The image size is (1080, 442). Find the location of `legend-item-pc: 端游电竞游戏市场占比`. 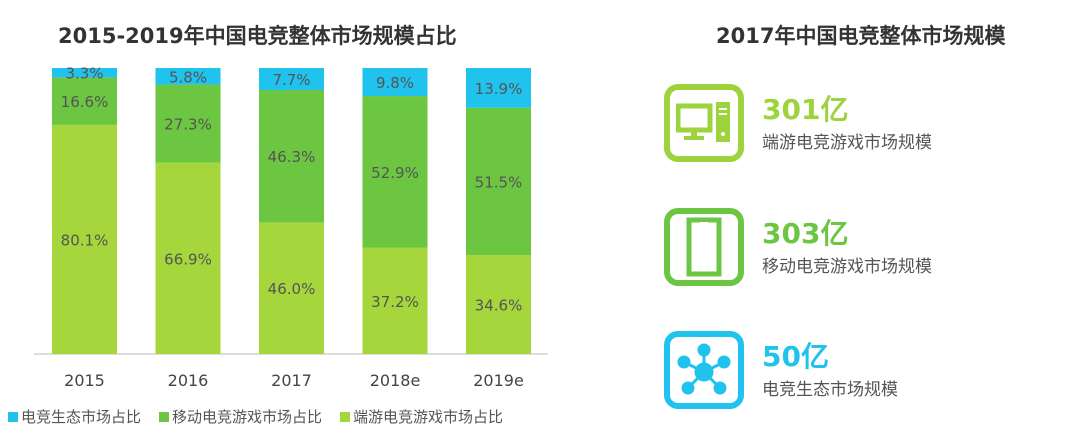

legend-item-pc: 端游电竞游戏市场占比 is located at coordinates (421, 416).